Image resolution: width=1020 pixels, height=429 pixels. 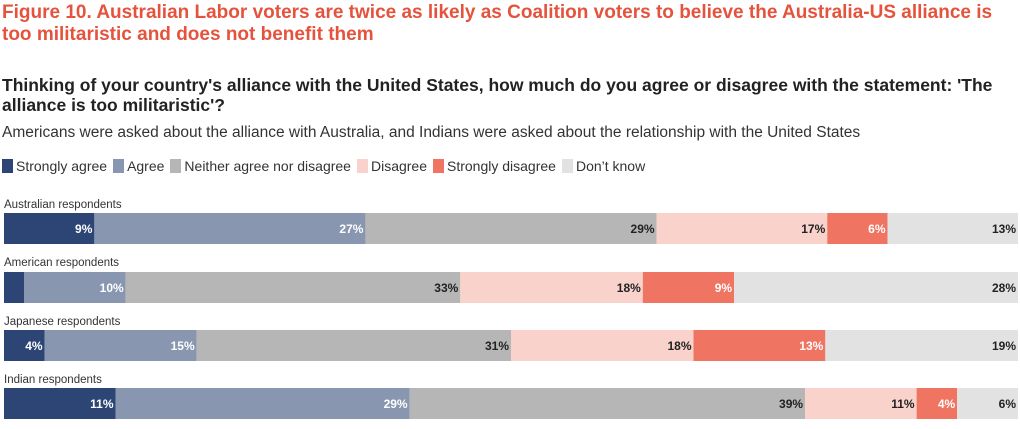 What do you see at coordinates (501, 166) in the screenshot?
I see `legend-label: Strongly disagree` at bounding box center [501, 166].